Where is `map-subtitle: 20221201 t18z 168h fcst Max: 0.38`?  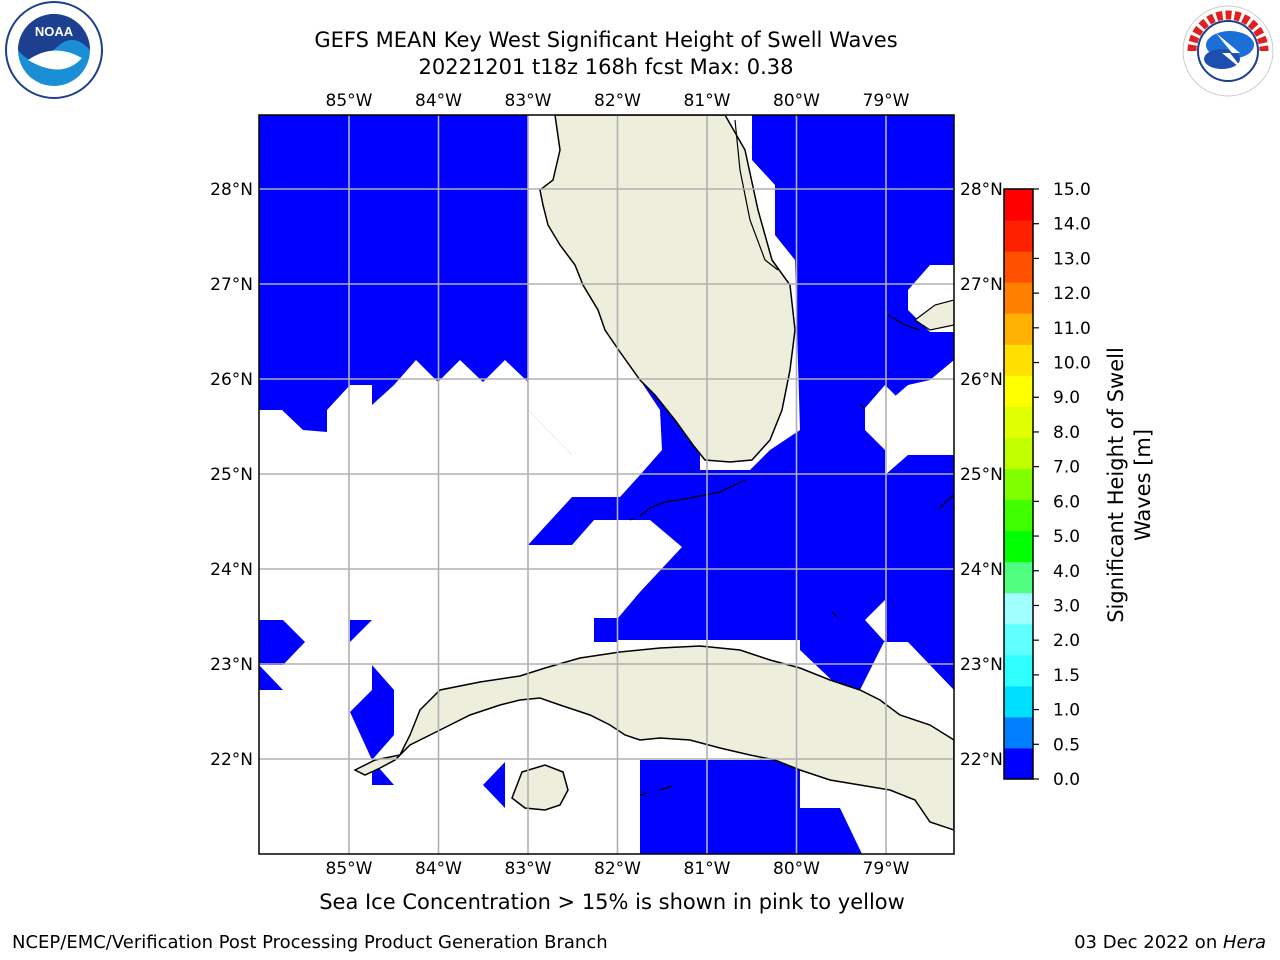 map-subtitle: 20221201 t18z 168h fcst Max: 0.38 is located at coordinates (606, 67).